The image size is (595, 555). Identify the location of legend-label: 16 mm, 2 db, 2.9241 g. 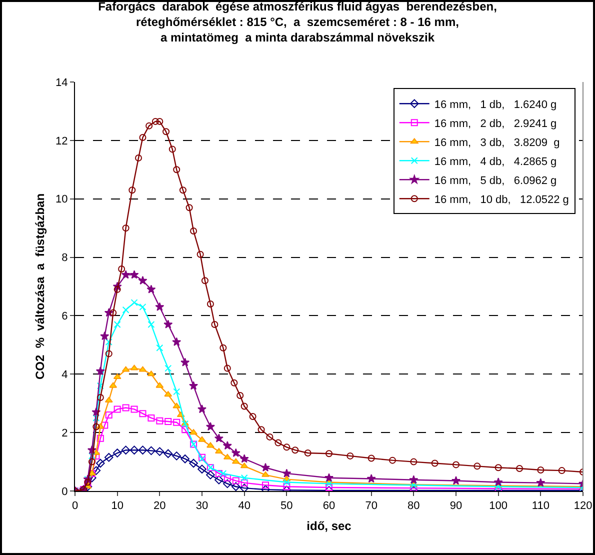
(495, 124).